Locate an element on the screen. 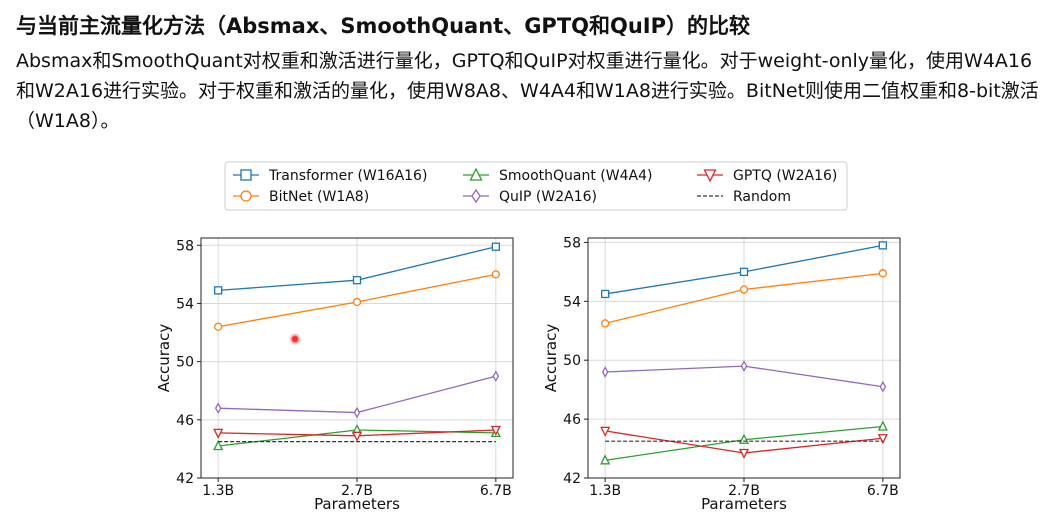  legend-label: GPTQ (W2A16) is located at coordinates (785, 176).